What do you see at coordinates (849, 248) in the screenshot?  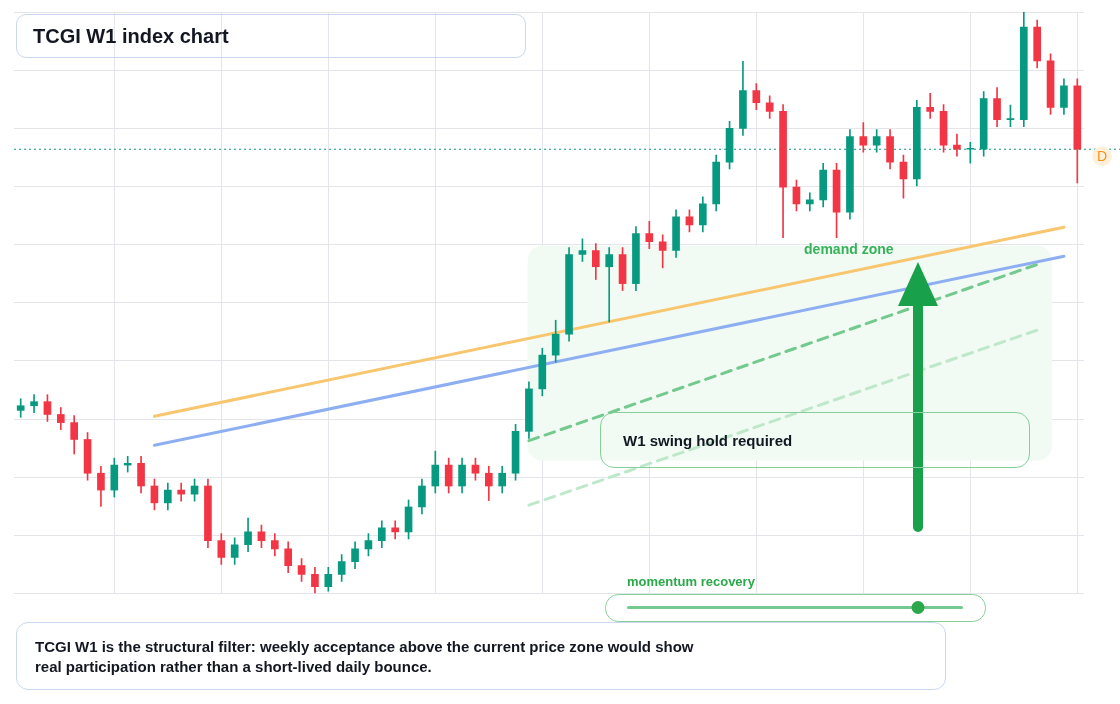 I see `band-label: demand zone` at bounding box center [849, 248].